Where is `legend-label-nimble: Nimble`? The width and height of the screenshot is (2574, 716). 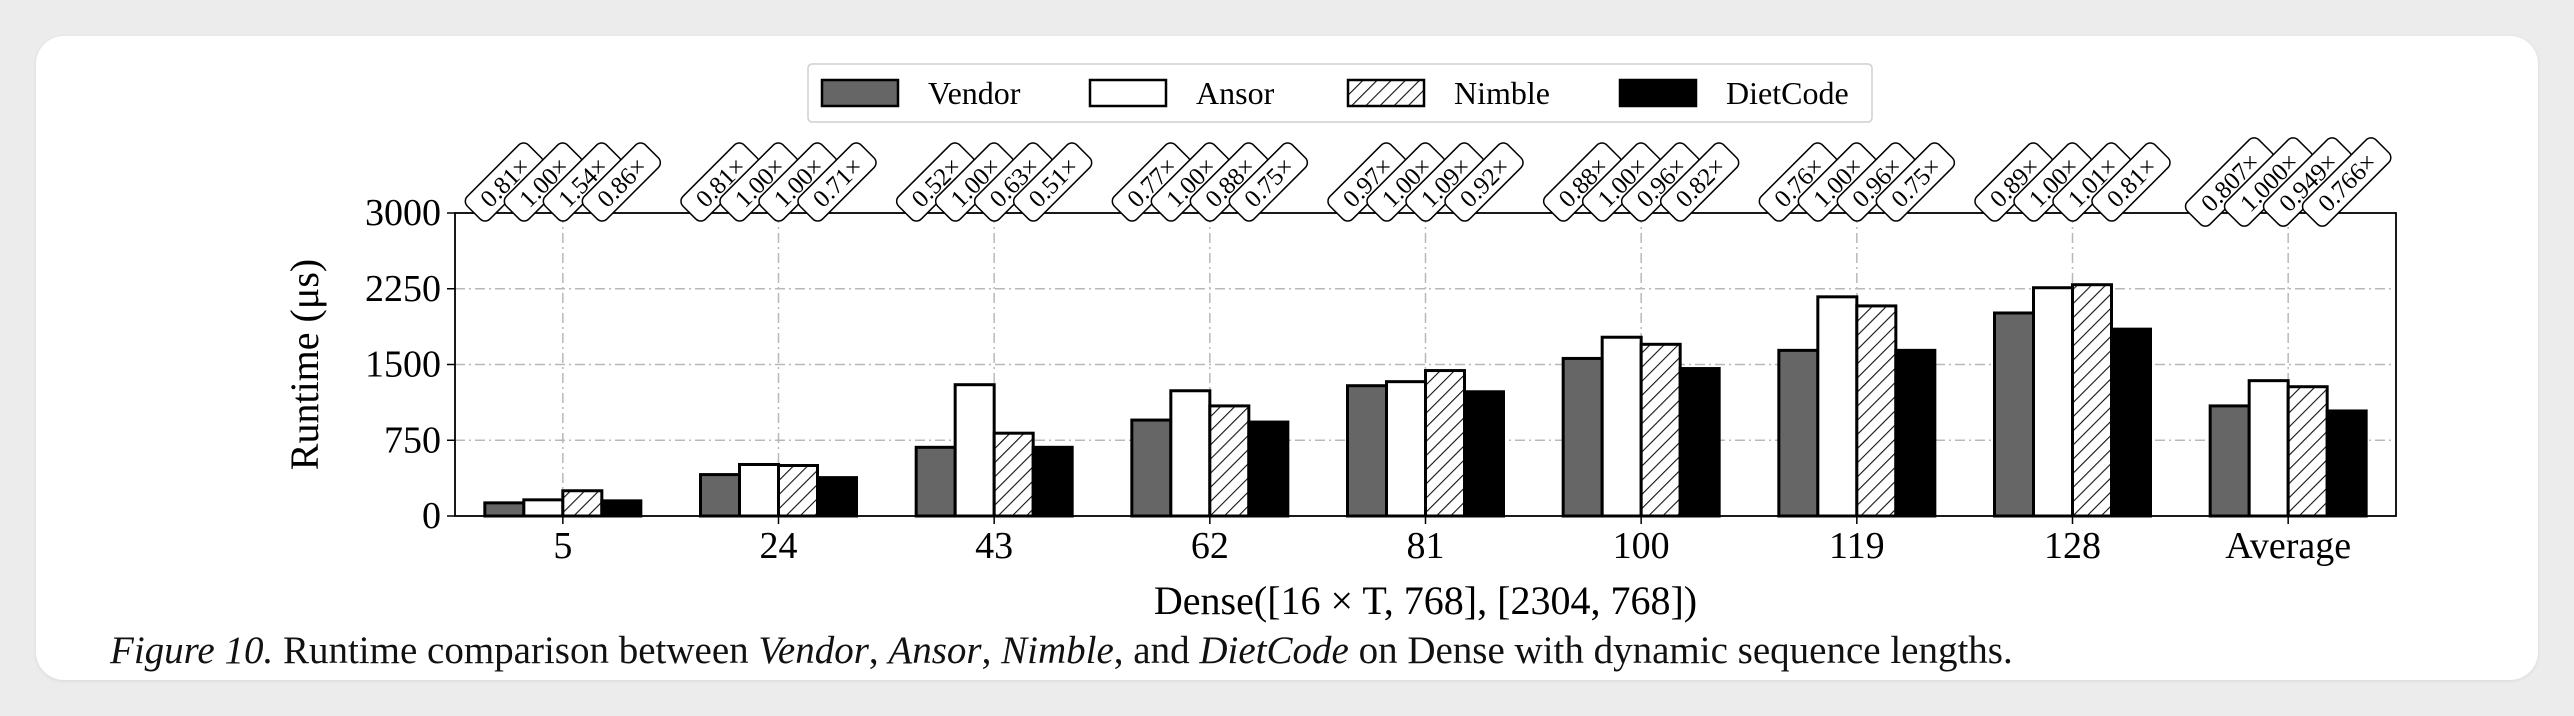
legend-label-nimble: Nimble is located at coordinates (1502, 93).